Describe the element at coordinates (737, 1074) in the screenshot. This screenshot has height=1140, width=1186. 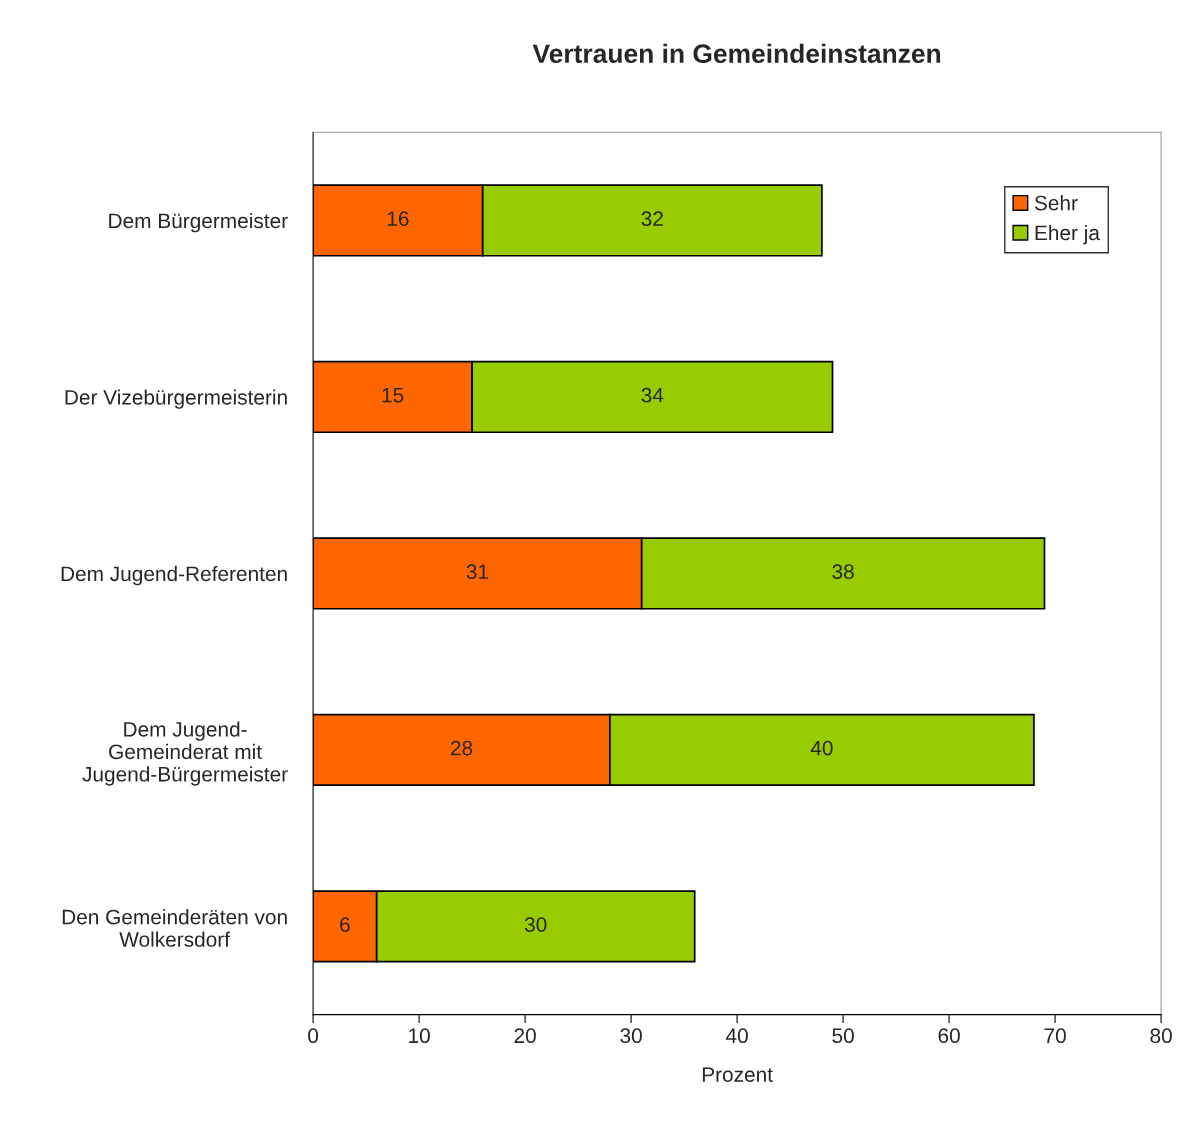
I see `x-axis-title: Prozent` at that location.